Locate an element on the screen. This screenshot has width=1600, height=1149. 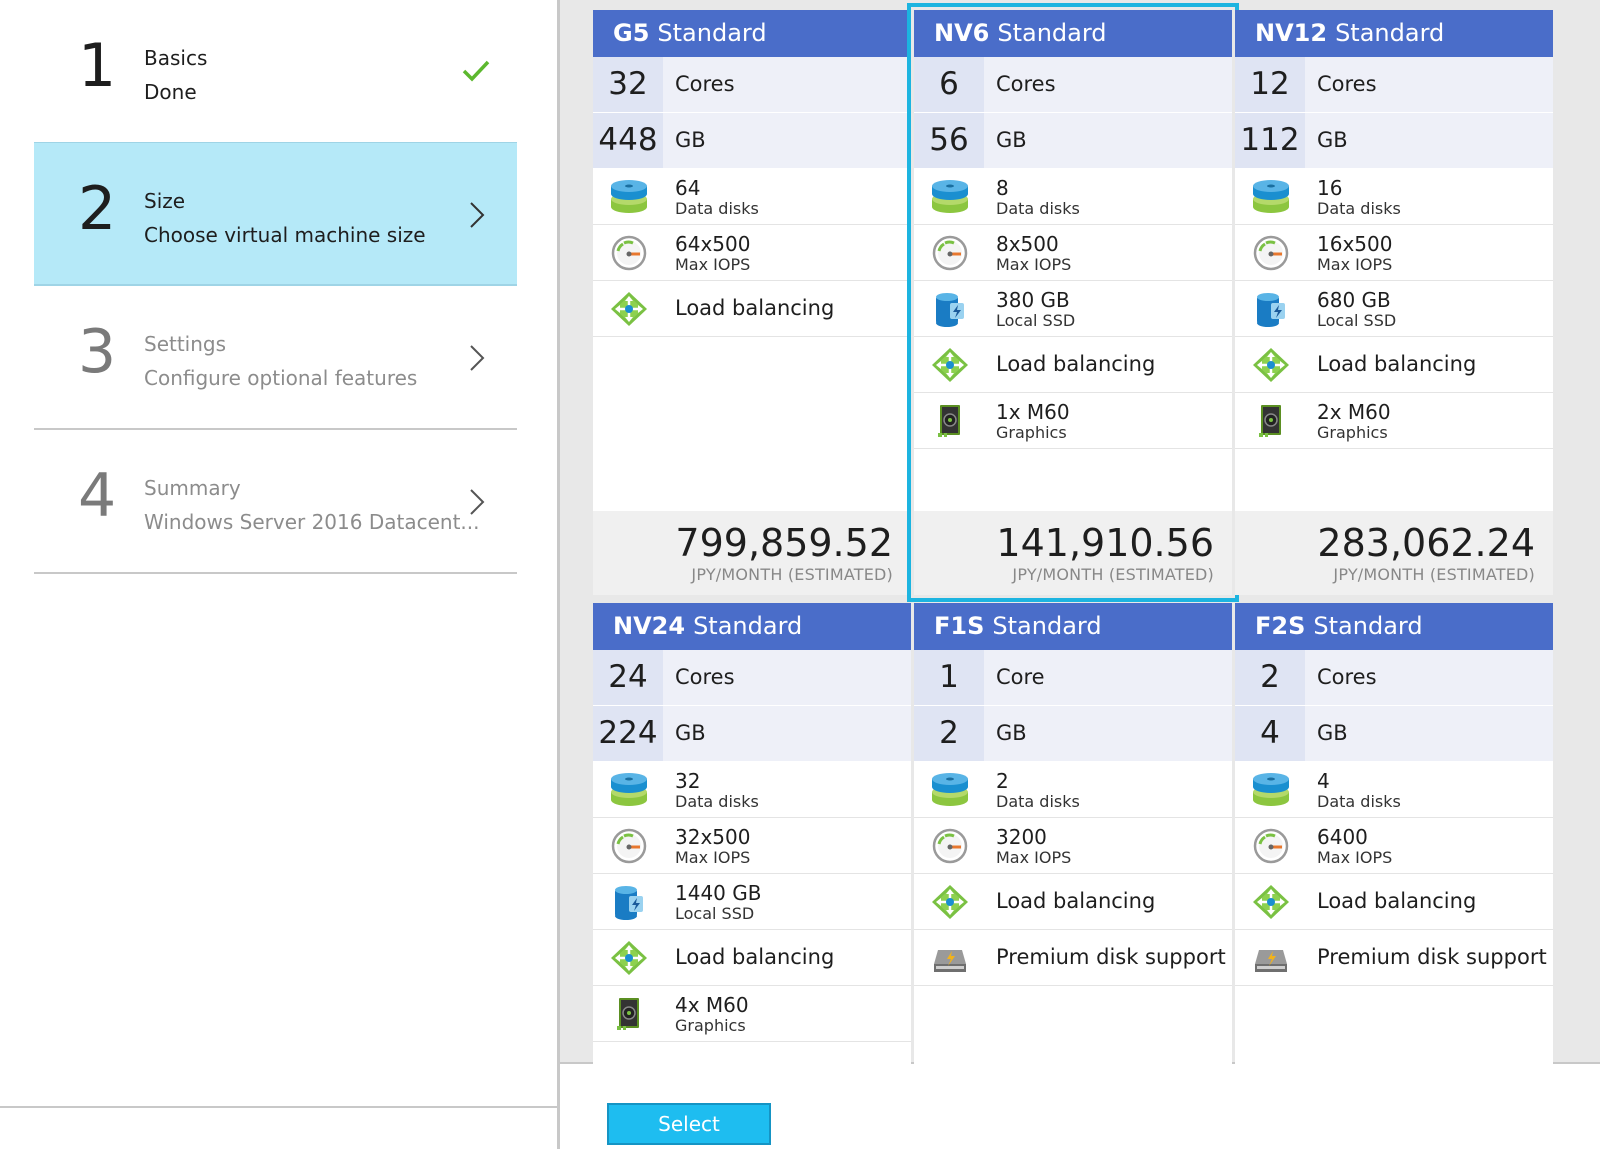
feature-value: 1440 GB is located at coordinates (718, 893).